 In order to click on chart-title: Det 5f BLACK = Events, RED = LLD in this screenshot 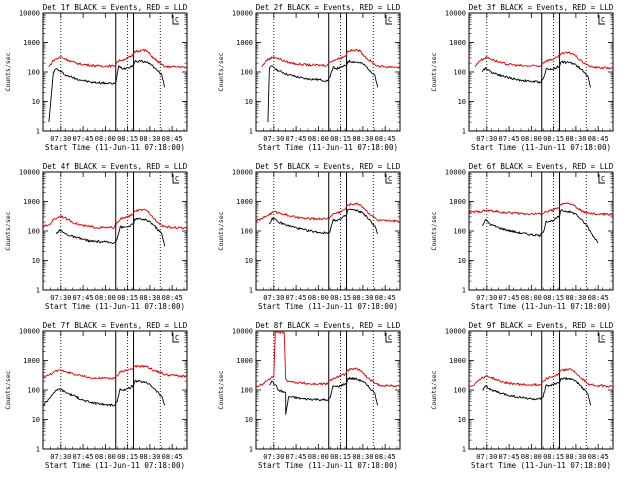, I will do `click(328, 166)`.